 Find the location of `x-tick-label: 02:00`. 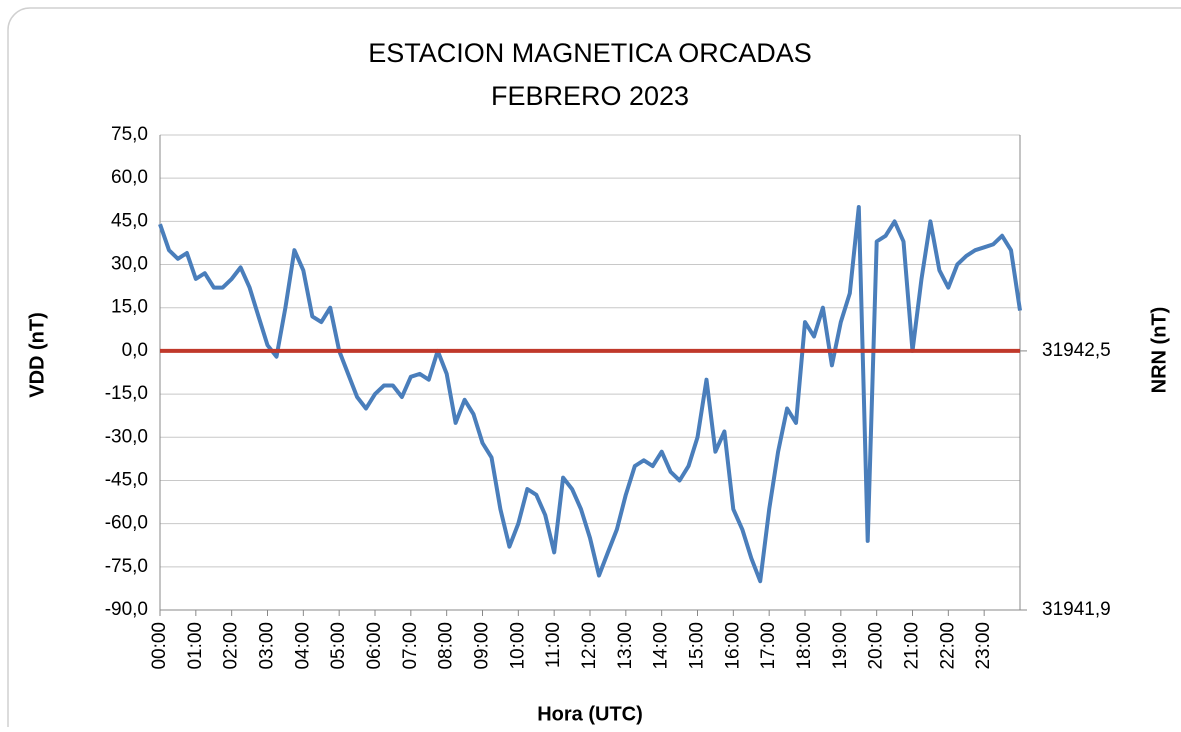

x-tick-label: 02:00 is located at coordinates (231, 646).